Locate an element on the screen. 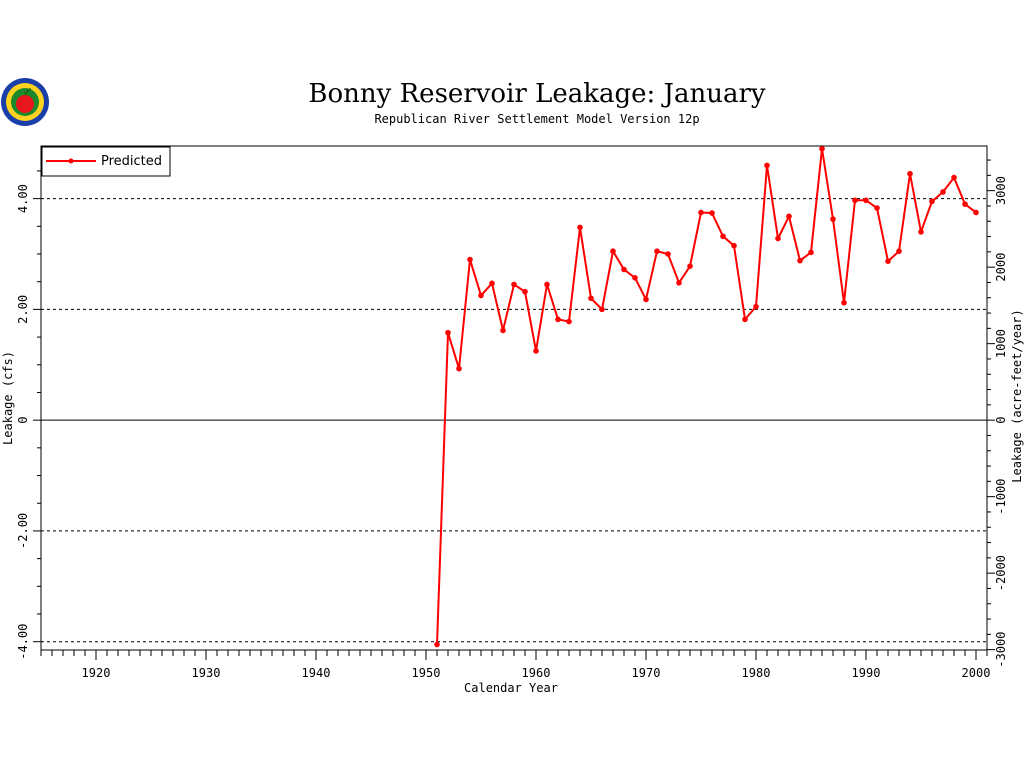 The width and height of the screenshot is (1024, 773). y2-tick-label: 1000 is located at coordinates (1001, 343).